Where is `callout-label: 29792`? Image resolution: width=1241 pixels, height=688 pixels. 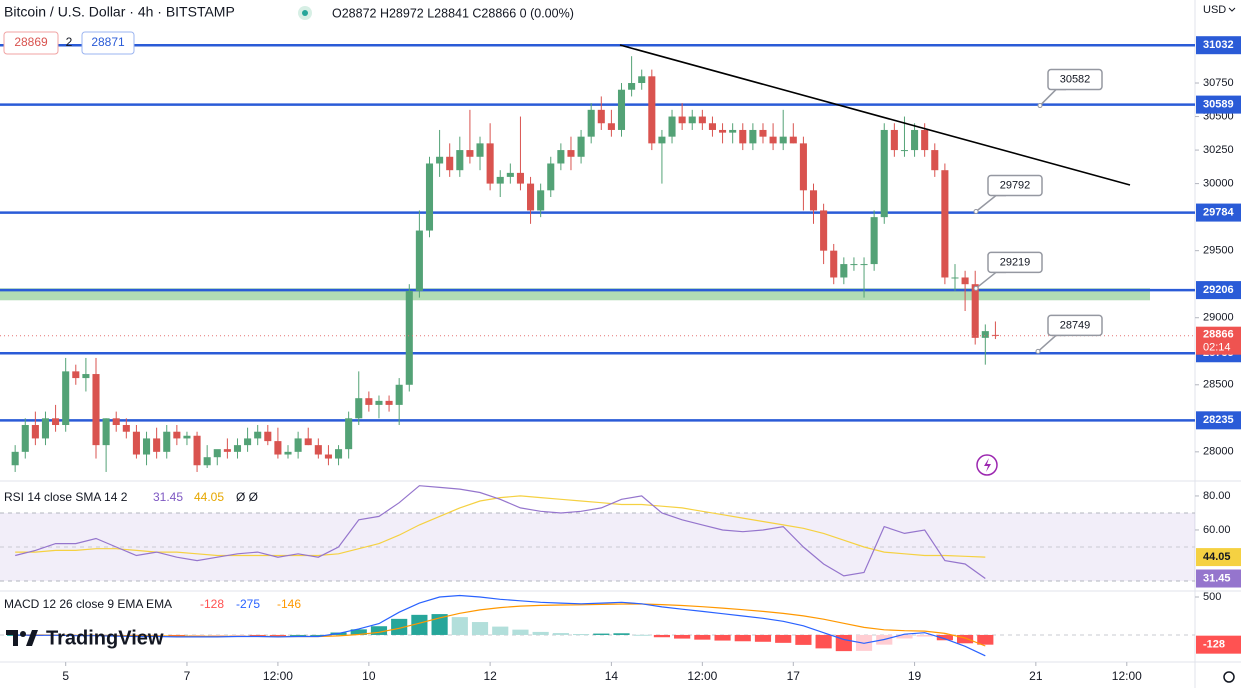
callout-label: 29792 is located at coordinates (1015, 185).